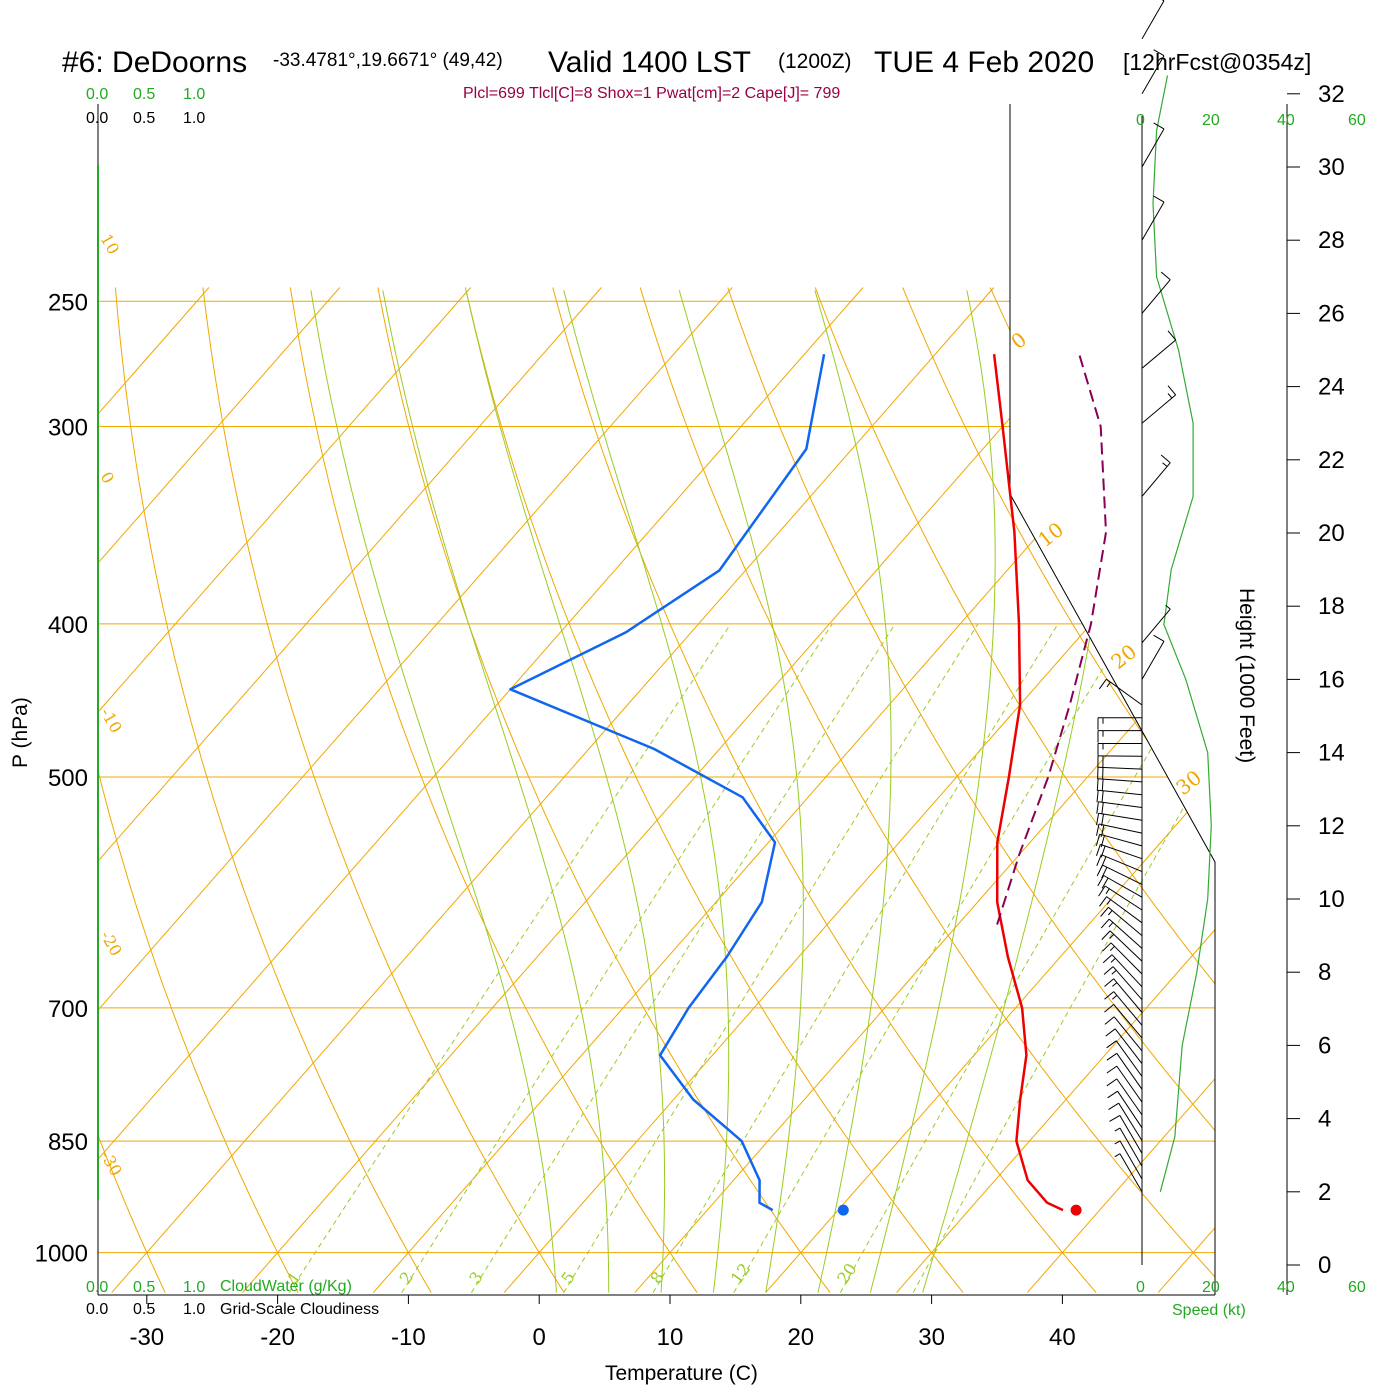  Describe the element at coordinates (111, 705) in the screenshot. I see `dry-adiabat-labels: 100-10-20-30` at that location.